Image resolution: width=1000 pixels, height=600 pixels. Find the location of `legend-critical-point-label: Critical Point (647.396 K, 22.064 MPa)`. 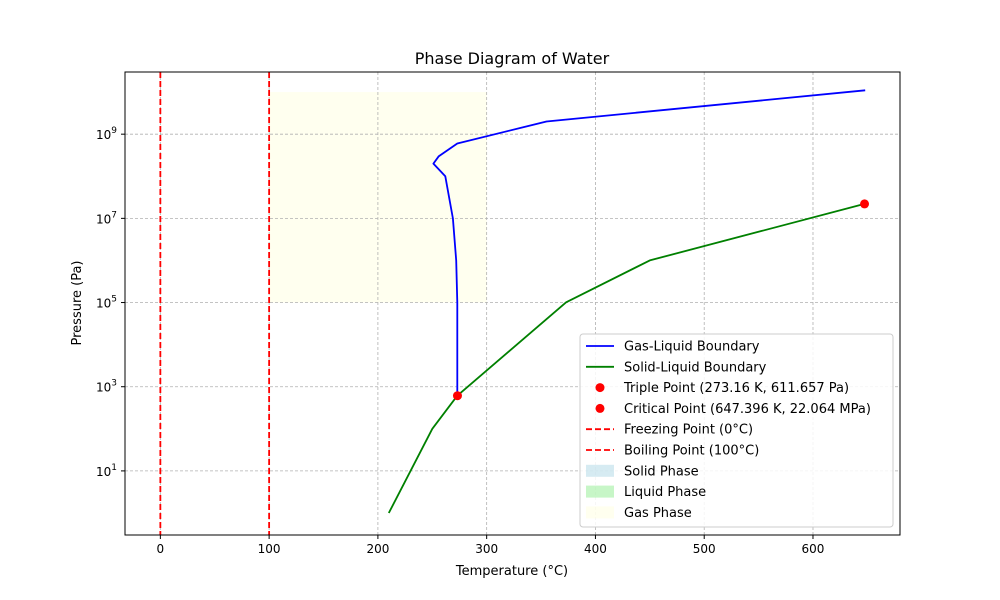

legend-critical-point-label: Critical Point (647.396 K, 22.064 MPa) is located at coordinates (747, 409).